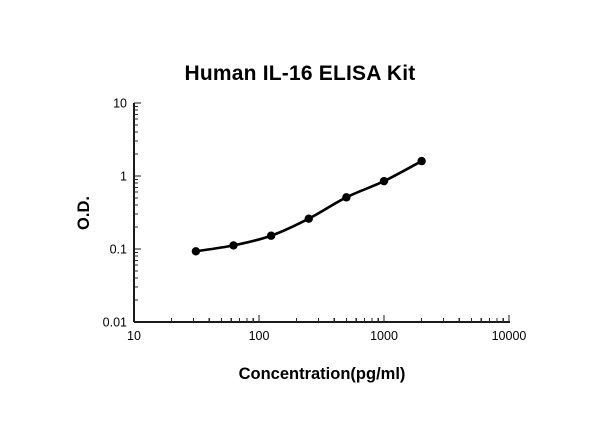  I want to click on y-axis-ticks, so click(137, 212).